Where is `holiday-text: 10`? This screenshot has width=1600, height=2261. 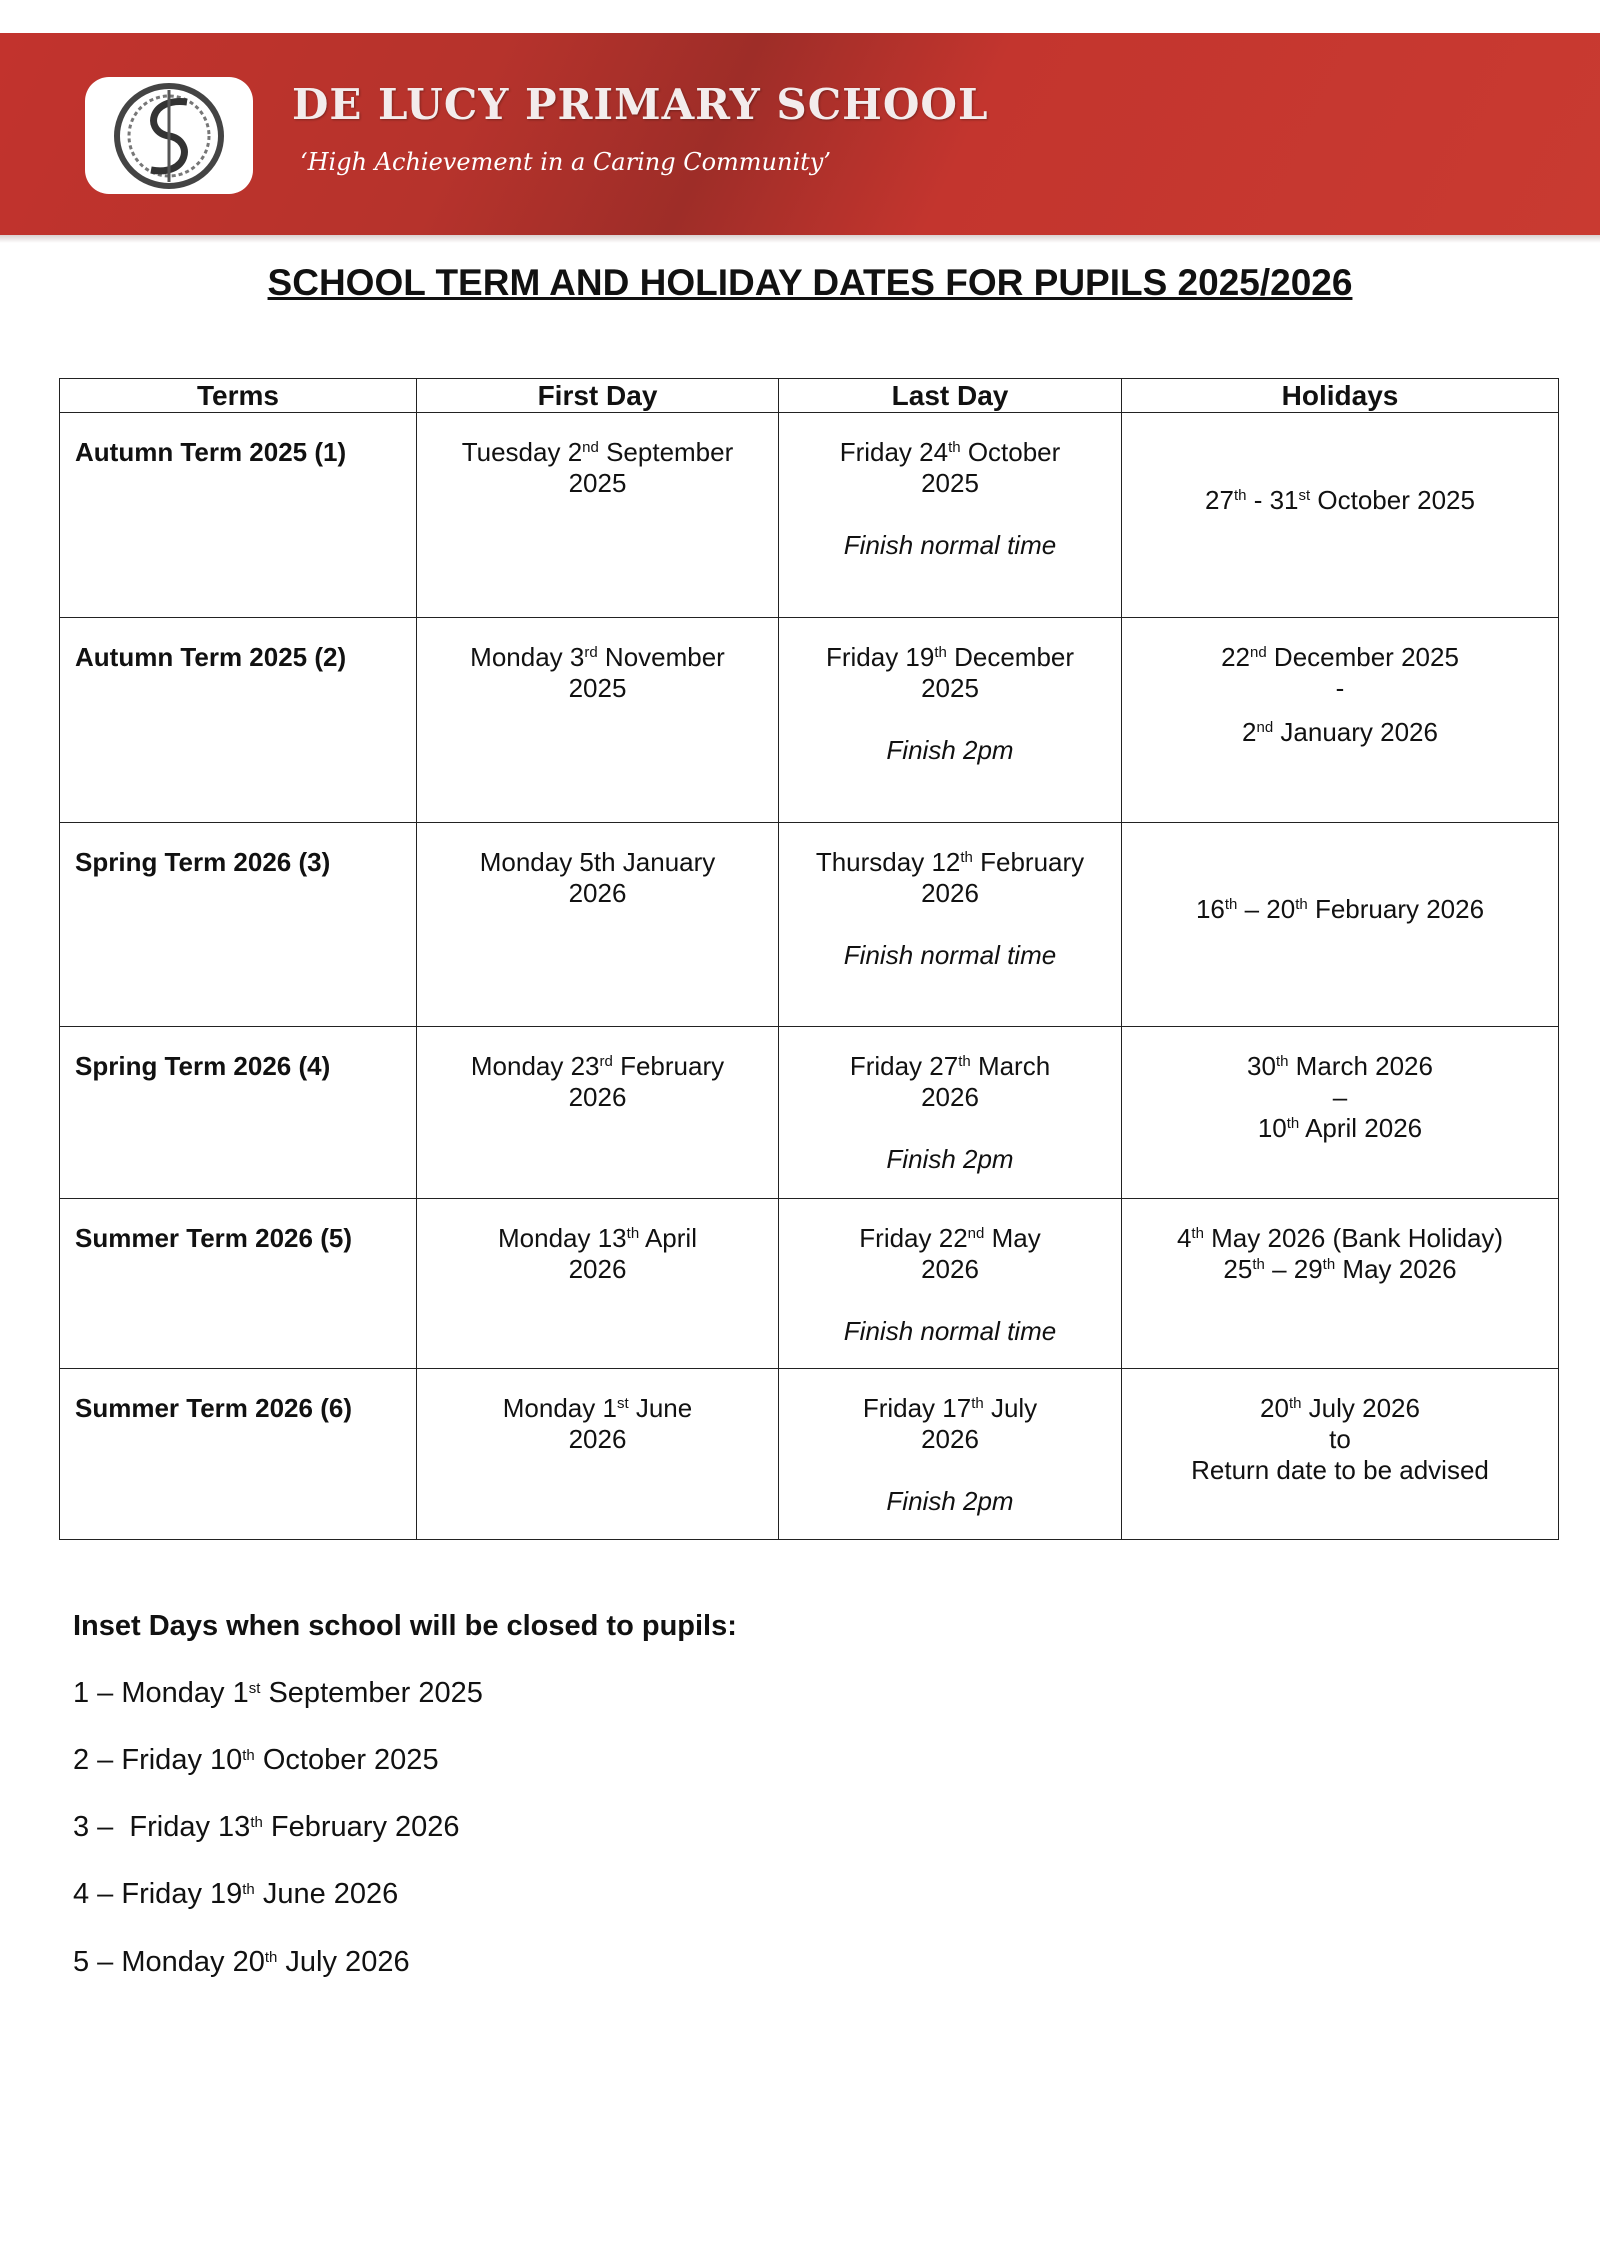
holiday-text: 10 is located at coordinates (1272, 1128).